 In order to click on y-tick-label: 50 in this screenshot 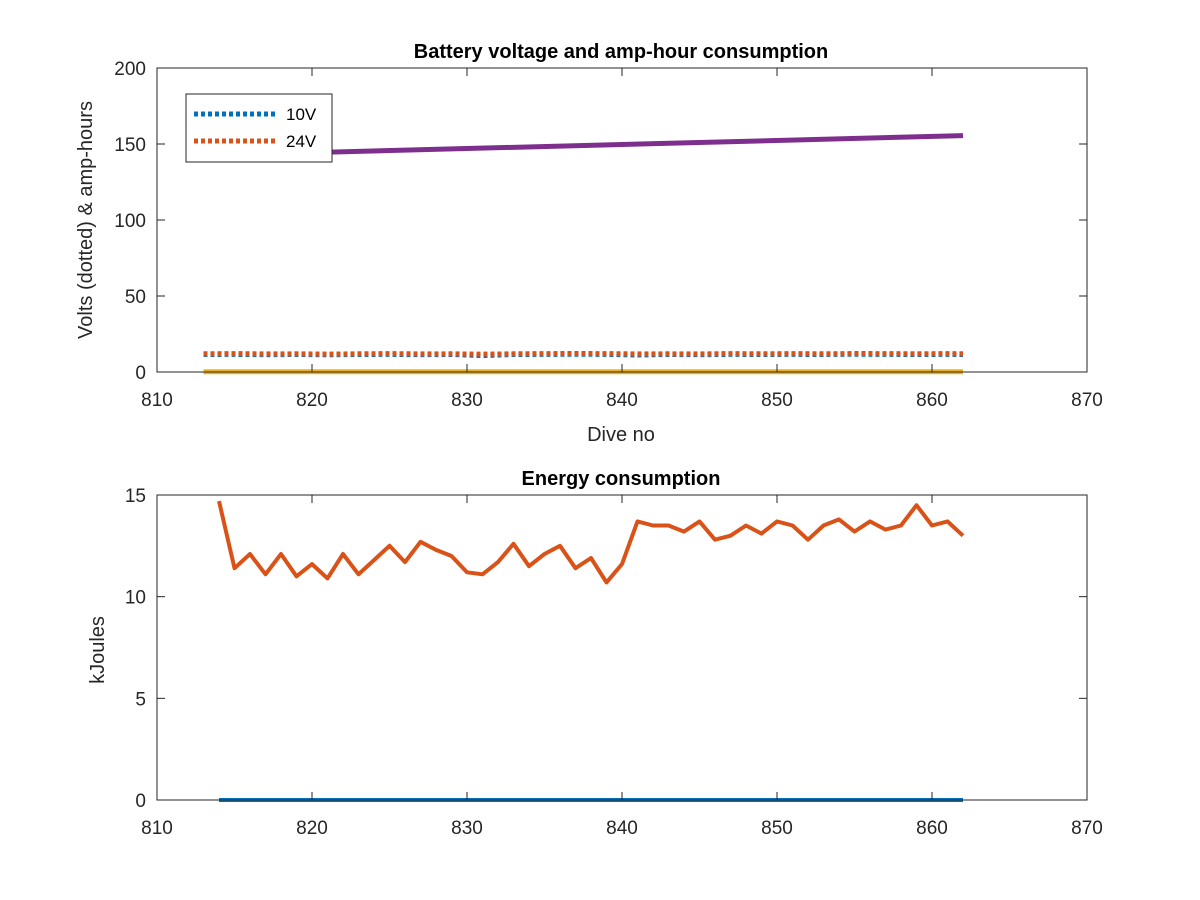, I will do `click(135, 297)`.